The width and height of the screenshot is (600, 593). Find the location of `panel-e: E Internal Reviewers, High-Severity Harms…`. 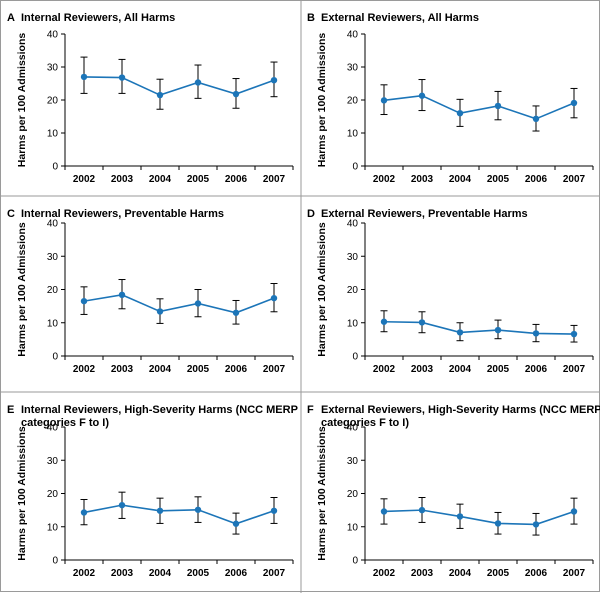

panel-e: E Internal Reviewers, High-Severity Harms… is located at coordinates (152, 491).